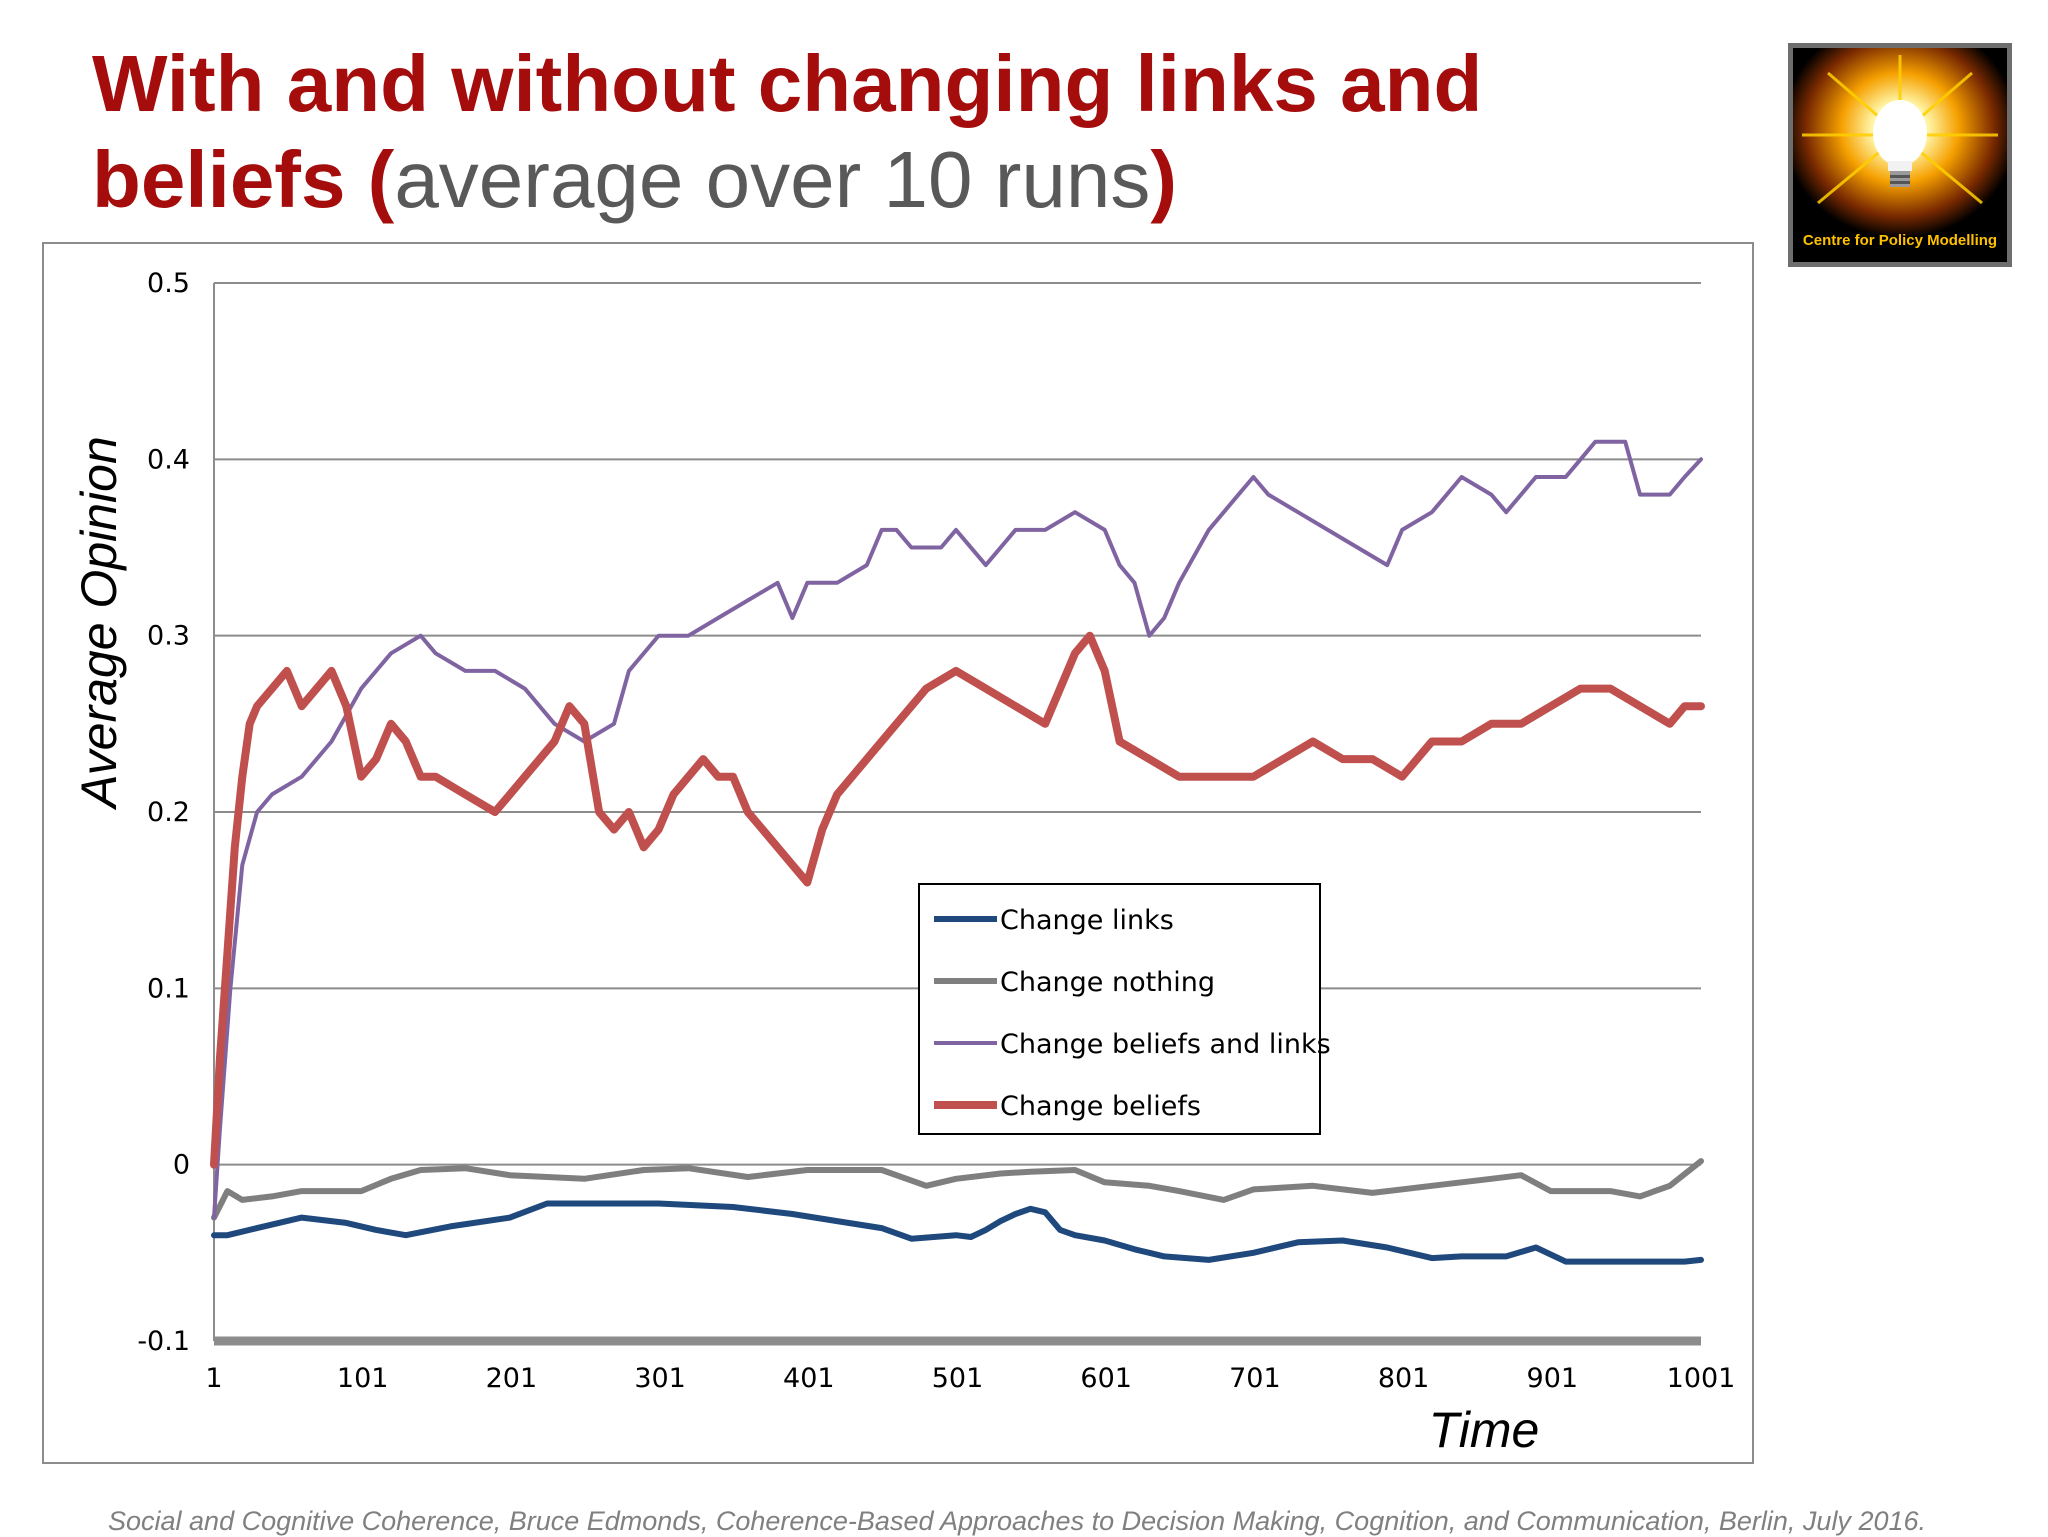  Describe the element at coordinates (957, 1189) in the screenshot. I see `series-line-change-nothing` at that location.